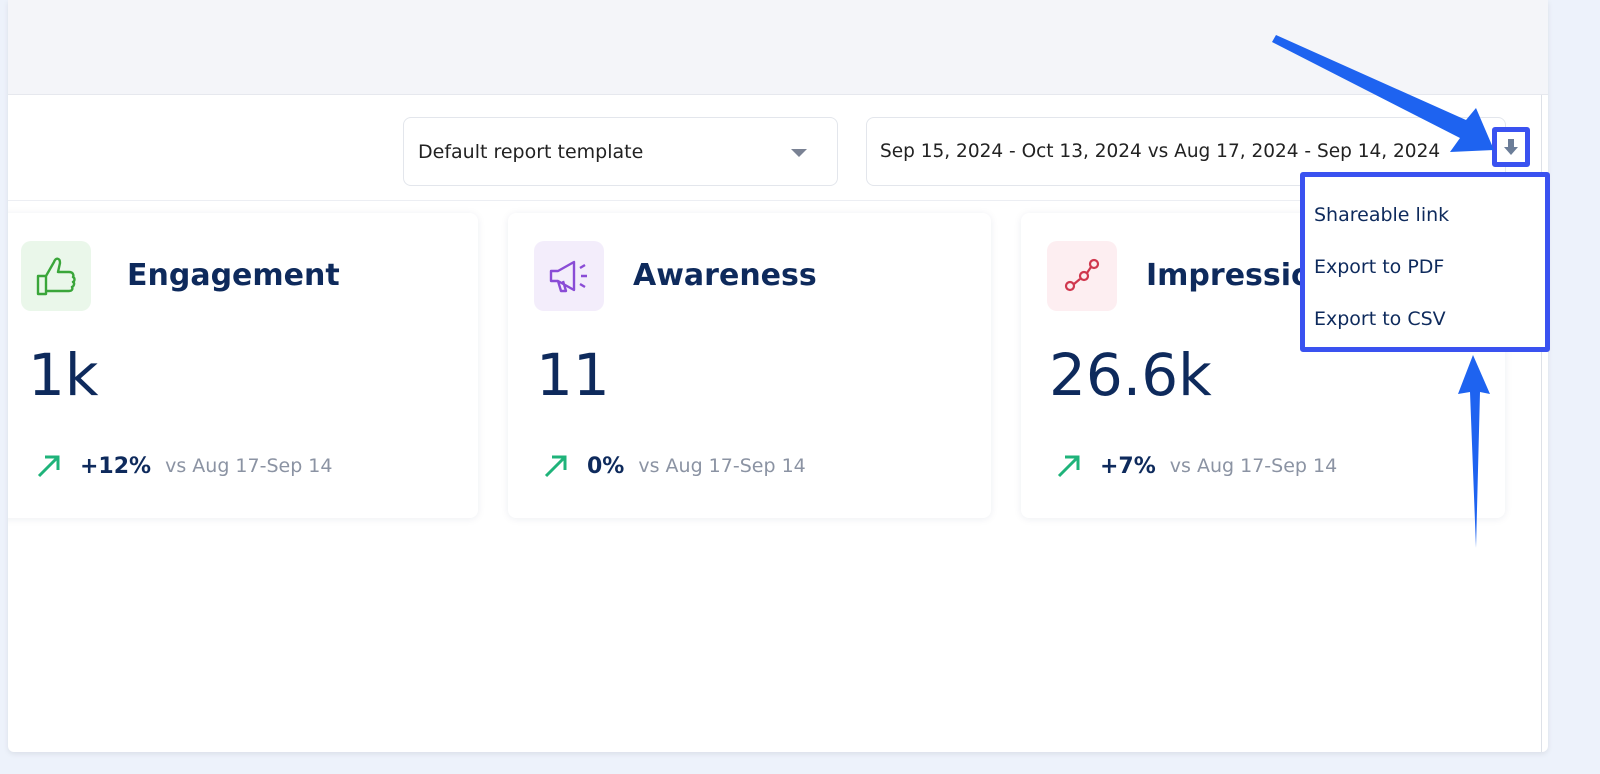 The height and width of the screenshot is (774, 1600). Describe the element at coordinates (573, 375) in the screenshot. I see `kpi-value: 11` at that location.